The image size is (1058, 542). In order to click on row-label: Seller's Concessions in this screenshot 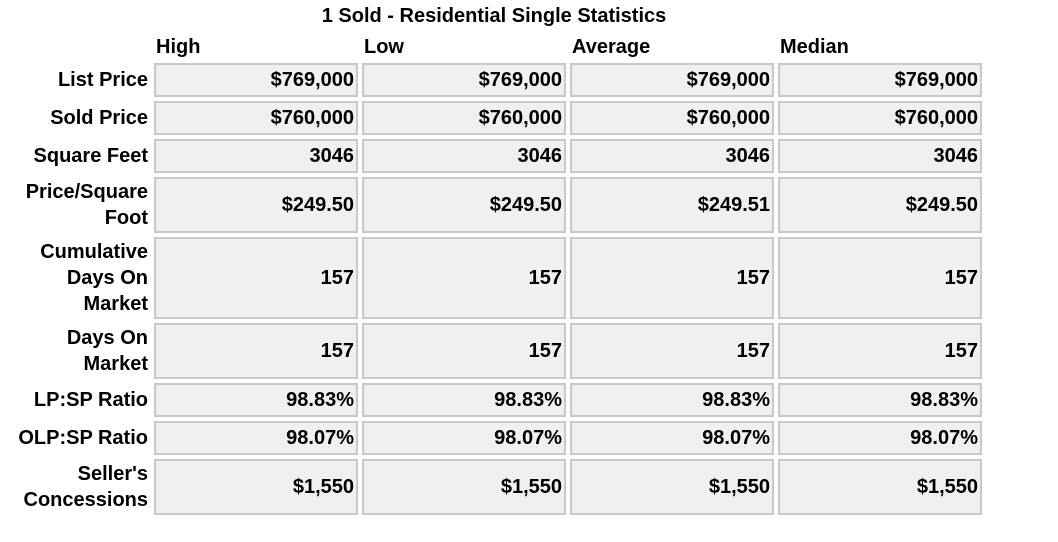, I will do `click(85, 487)`.